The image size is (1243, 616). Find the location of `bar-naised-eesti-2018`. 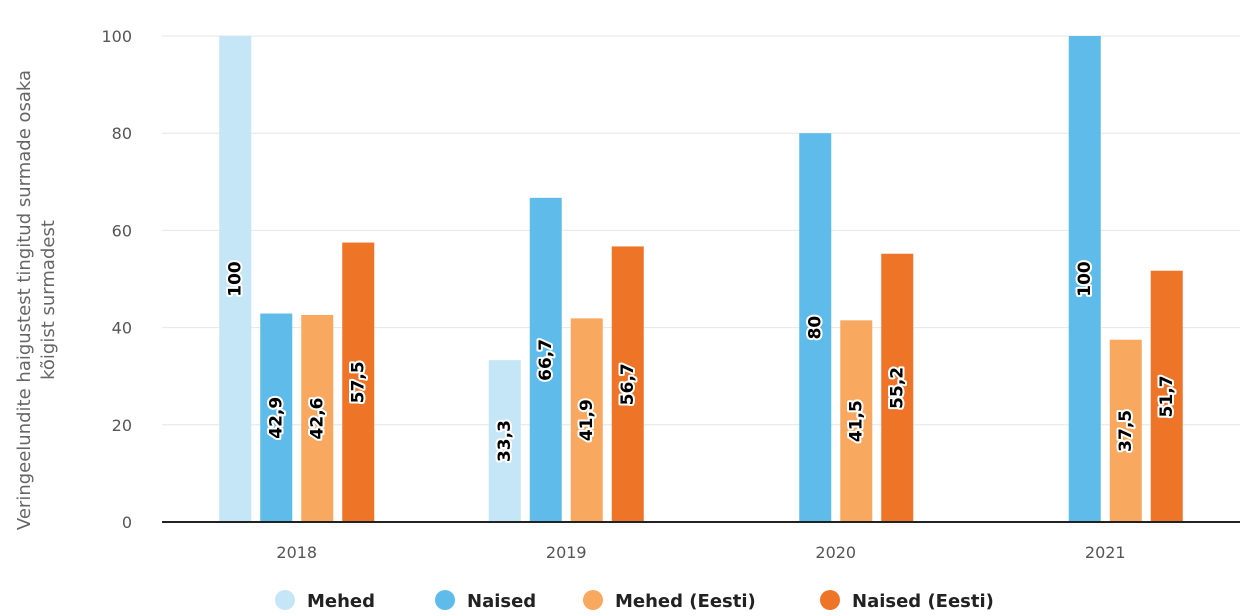

bar-naised-eesti-2018 is located at coordinates (358, 382).